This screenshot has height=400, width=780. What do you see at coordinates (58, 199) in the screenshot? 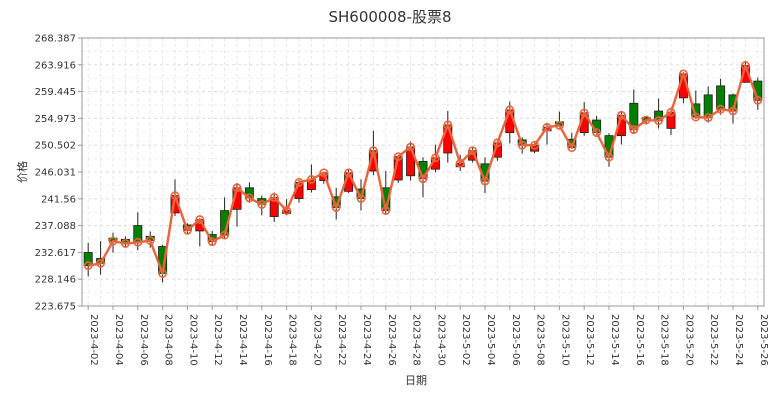
I see `y-tick-label: 241.56` at bounding box center [58, 199].